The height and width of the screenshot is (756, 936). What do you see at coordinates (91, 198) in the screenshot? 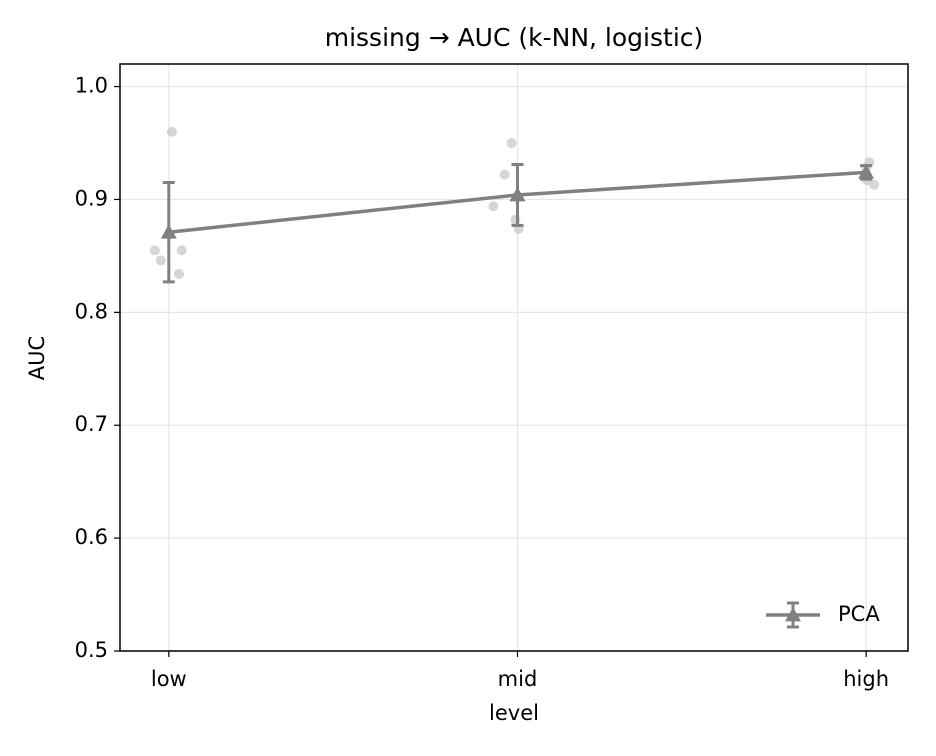
I see `y-tick-label: 0.9` at bounding box center [91, 198].